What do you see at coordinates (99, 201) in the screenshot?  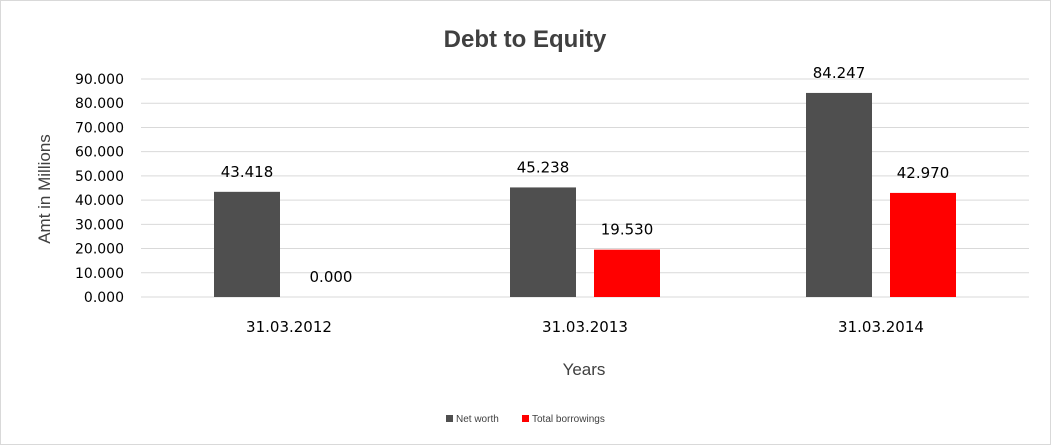 I see `y-tick-label: 40.000` at bounding box center [99, 201].